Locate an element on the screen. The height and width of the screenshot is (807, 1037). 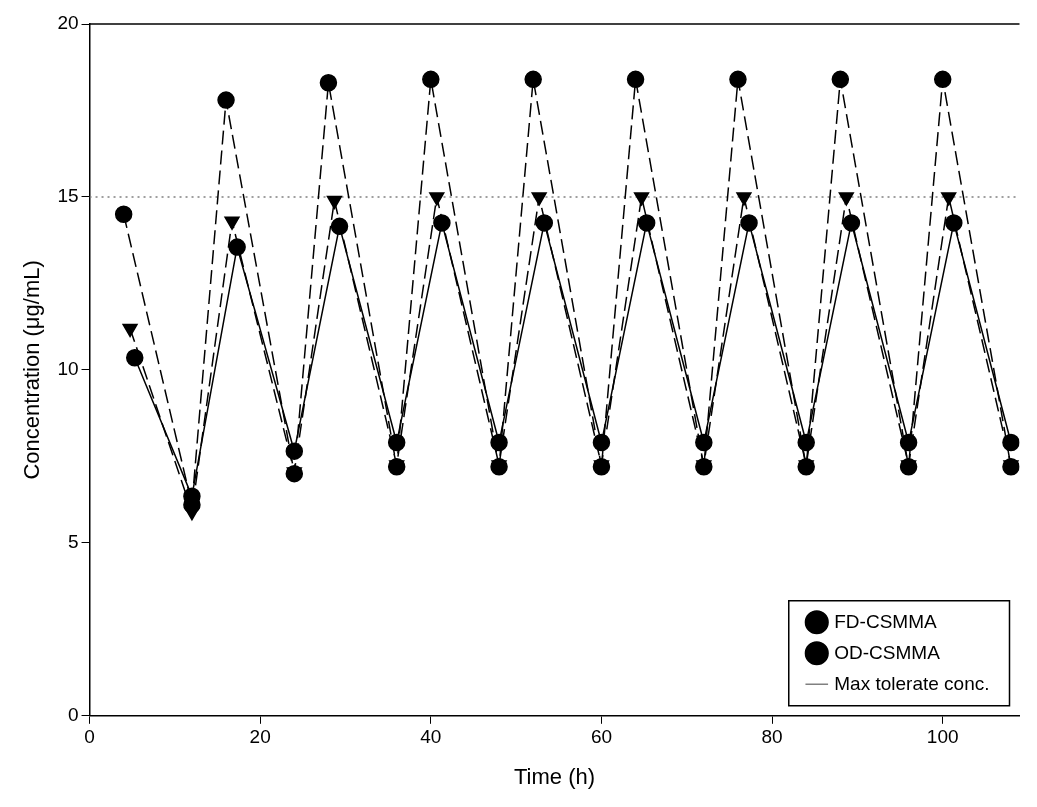
x-tick-label: 20 is located at coordinates (260, 737).